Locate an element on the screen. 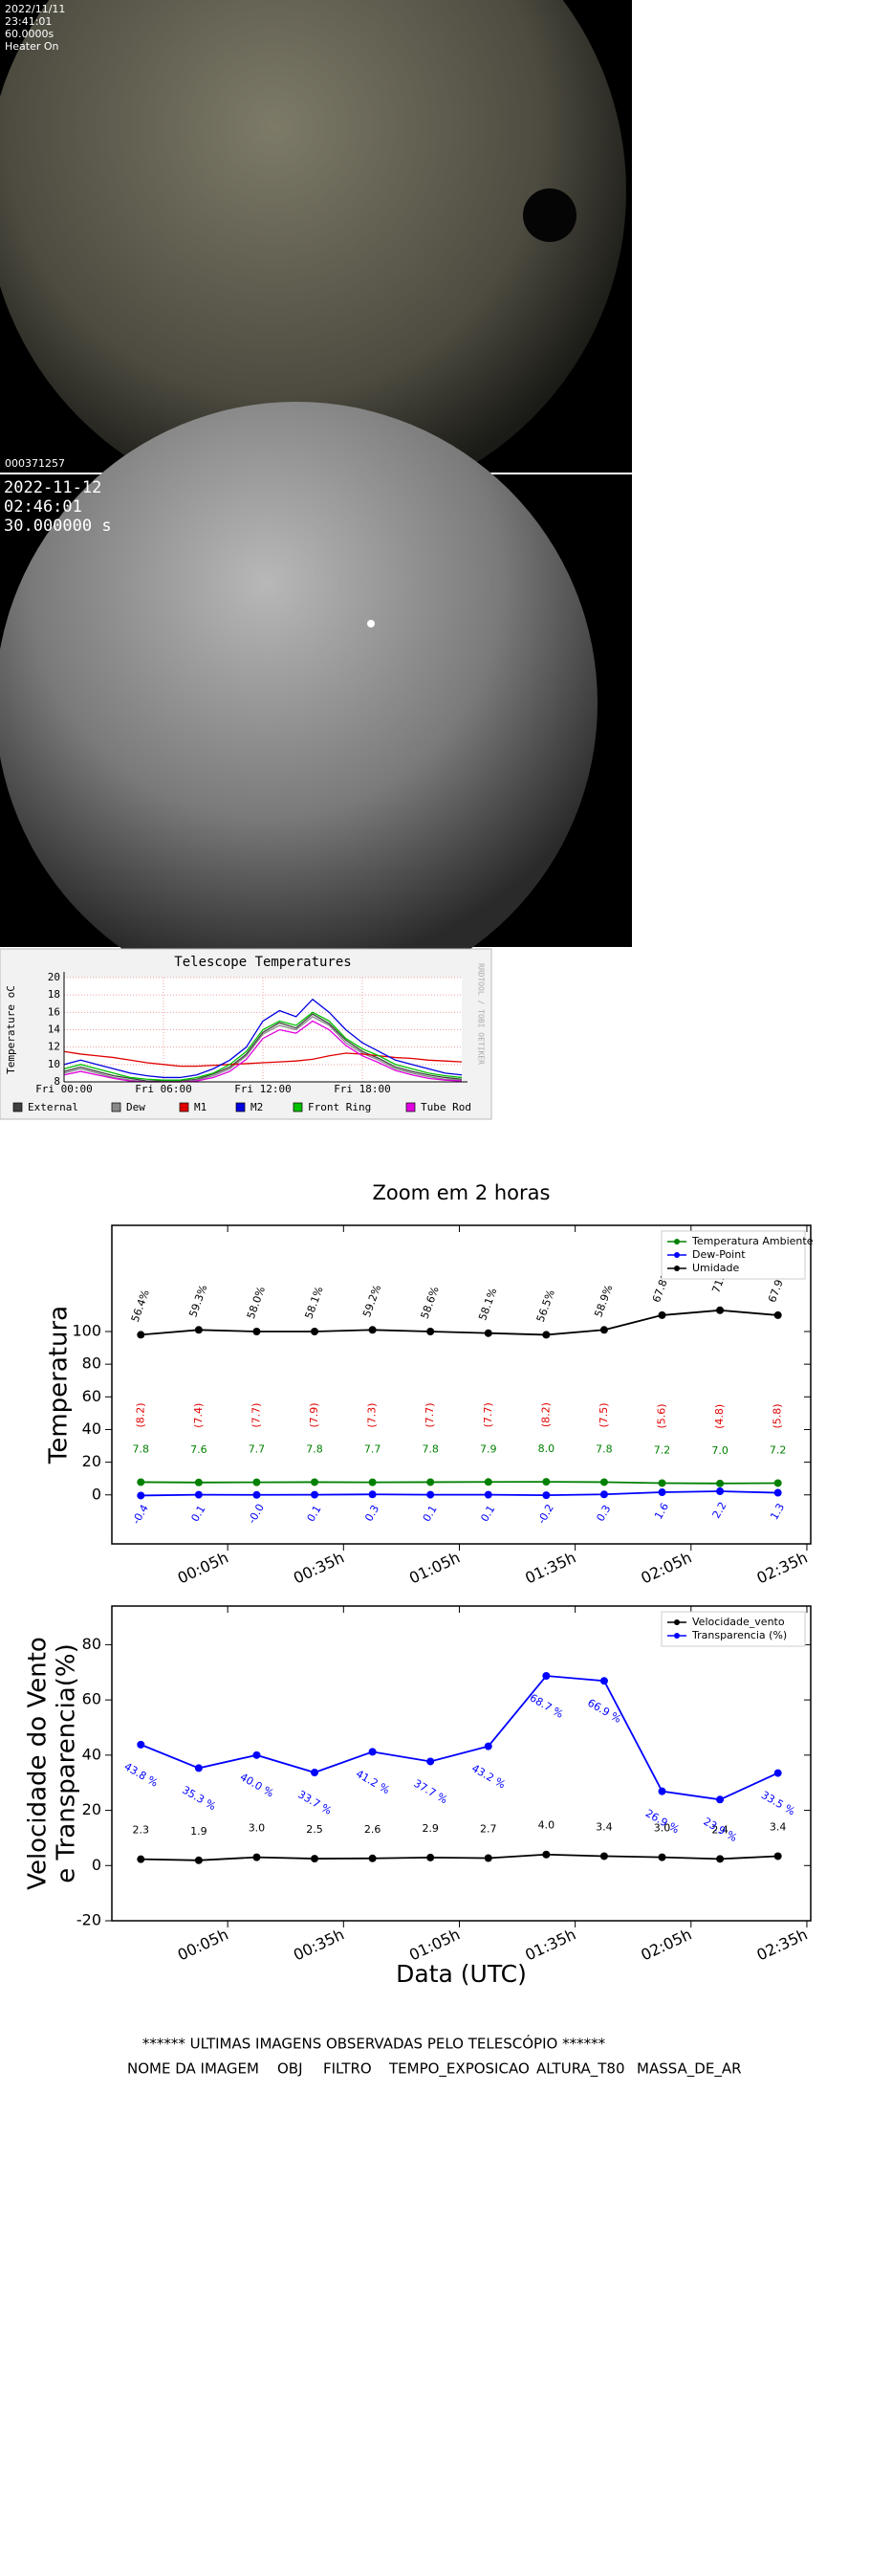 This screenshot has height=2576, width=870. legend-label: Dew-Point is located at coordinates (719, 1254).